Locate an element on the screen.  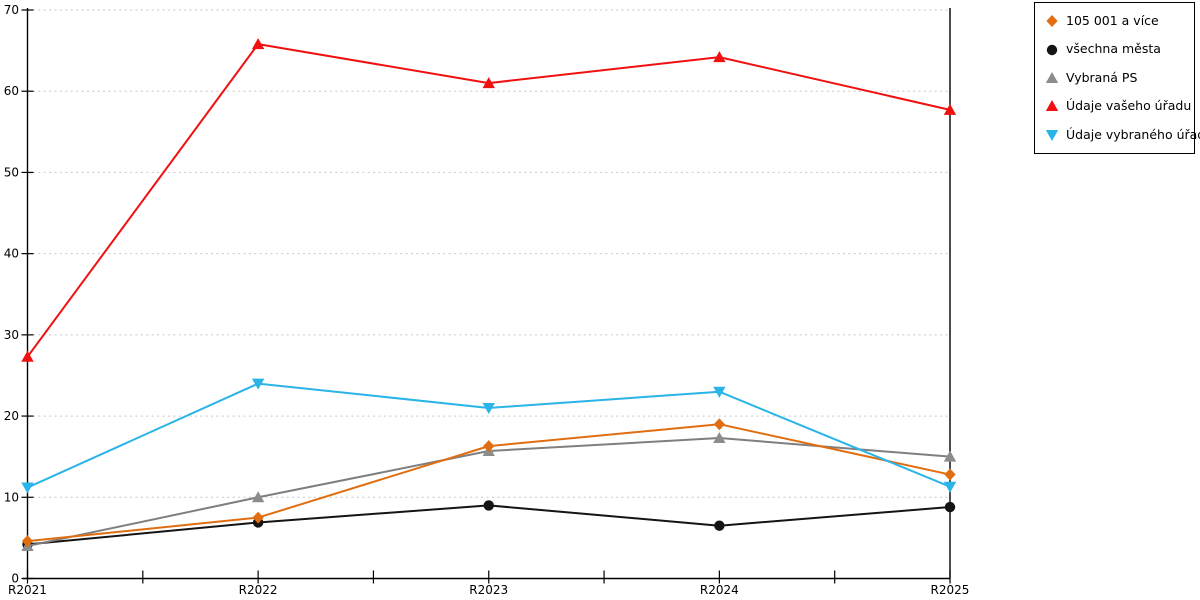
chart-series is located at coordinates (489, 525).